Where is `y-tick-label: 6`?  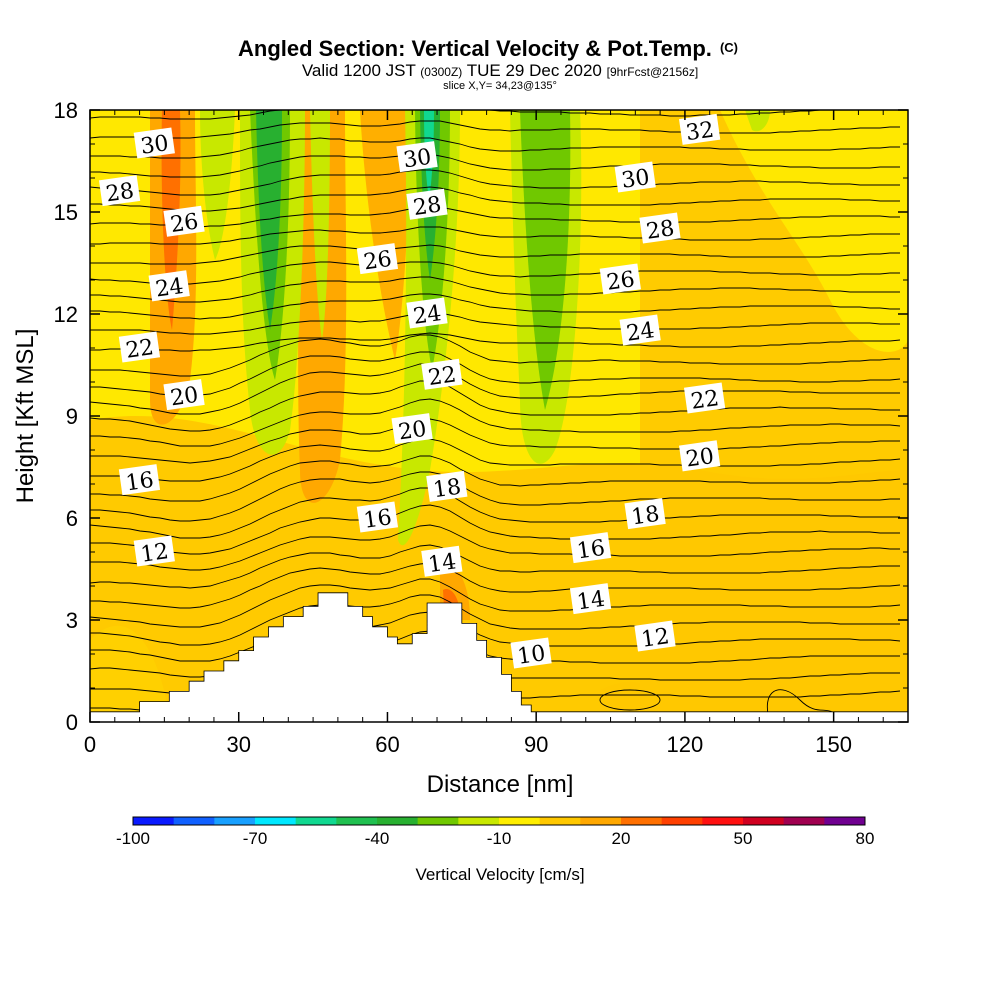
y-tick-label: 6 is located at coordinates (72, 518).